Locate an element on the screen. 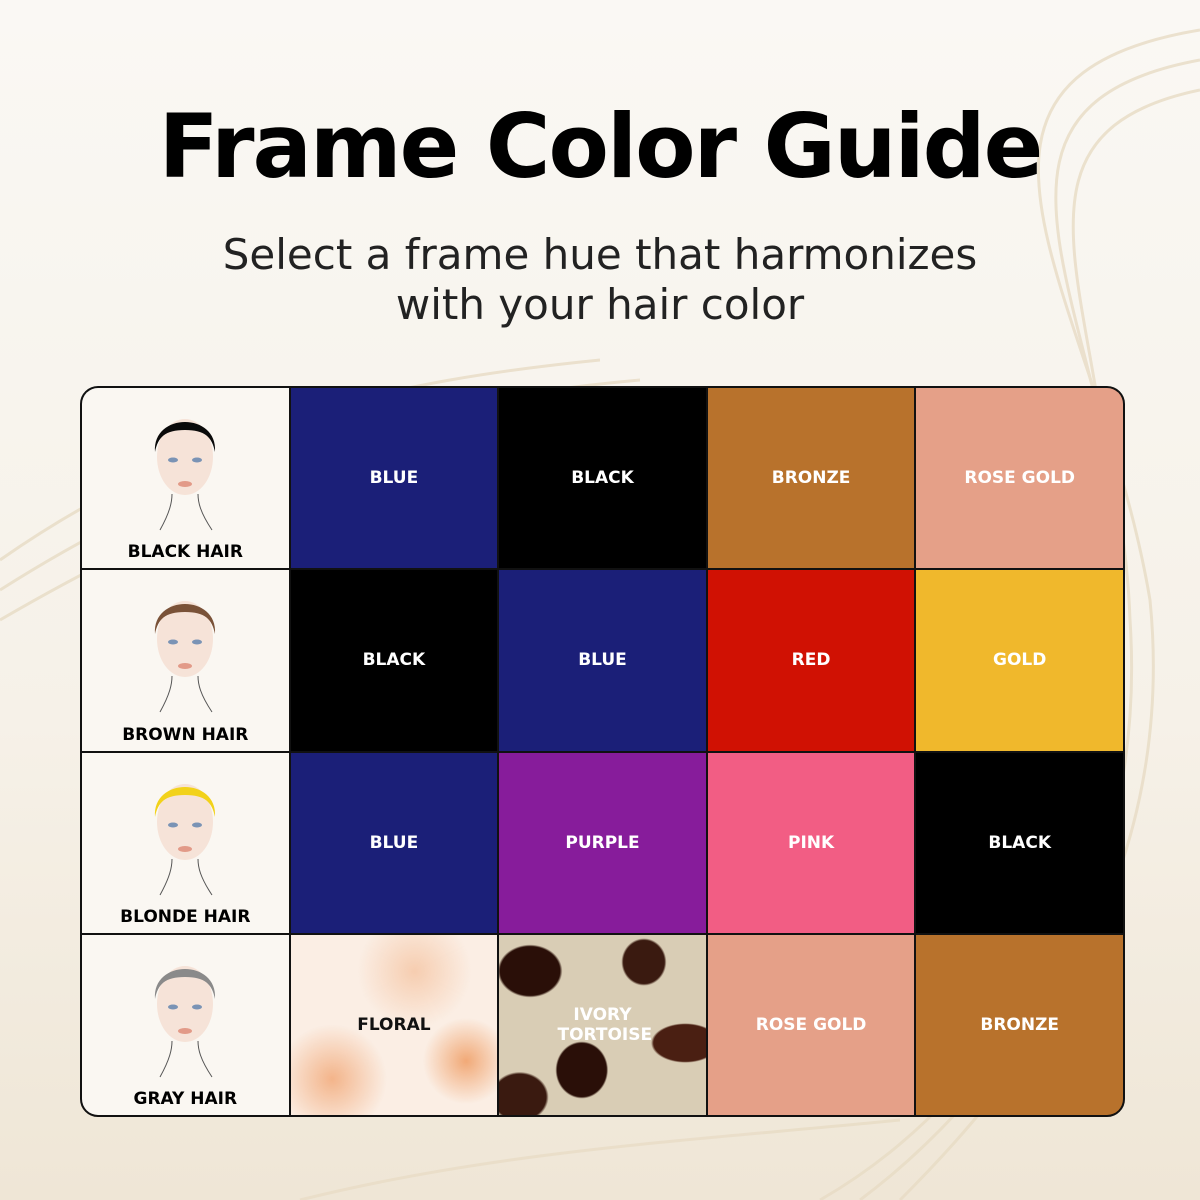  hair-type-cell: GRAY HAIR is located at coordinates (185, 1024).